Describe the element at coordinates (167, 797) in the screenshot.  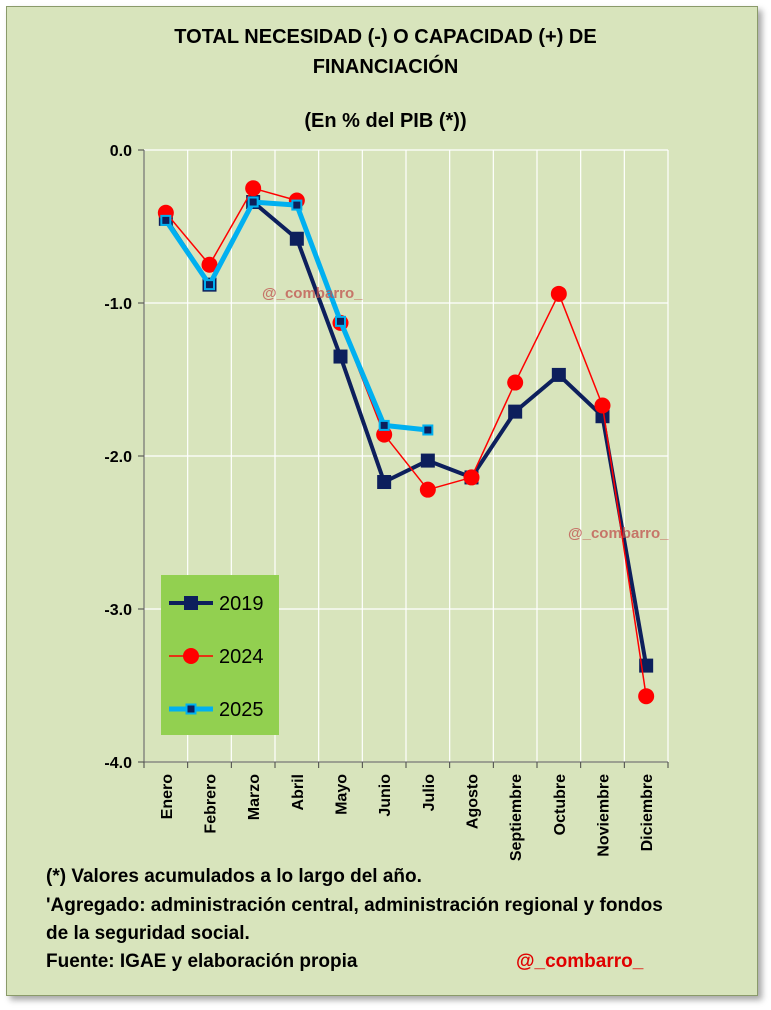
I see `x-tick-label: Enero` at that location.